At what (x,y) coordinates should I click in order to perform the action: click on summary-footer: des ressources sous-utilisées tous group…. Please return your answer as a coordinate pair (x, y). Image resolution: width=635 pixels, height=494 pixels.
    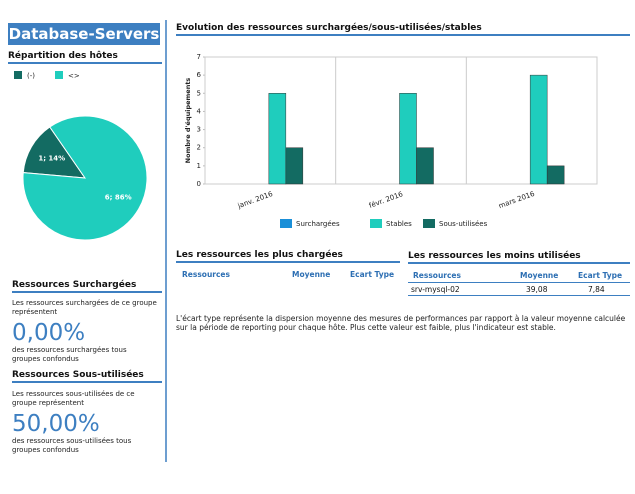
    Looking at the image, I should click on (72, 445).